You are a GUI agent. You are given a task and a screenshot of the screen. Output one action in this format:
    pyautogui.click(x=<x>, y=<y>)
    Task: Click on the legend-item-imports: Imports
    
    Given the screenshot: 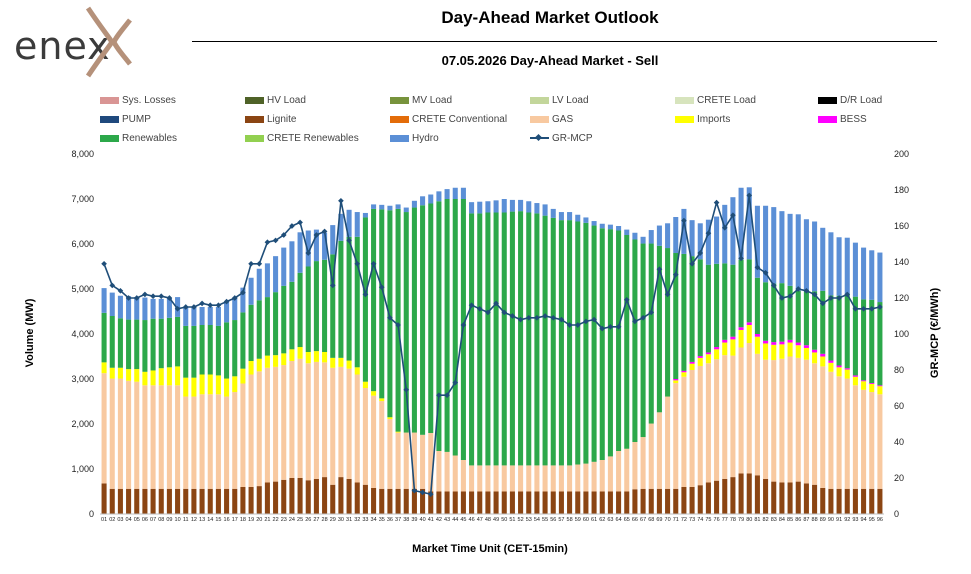 What is the action you would take?
    pyautogui.click(x=702, y=119)
    